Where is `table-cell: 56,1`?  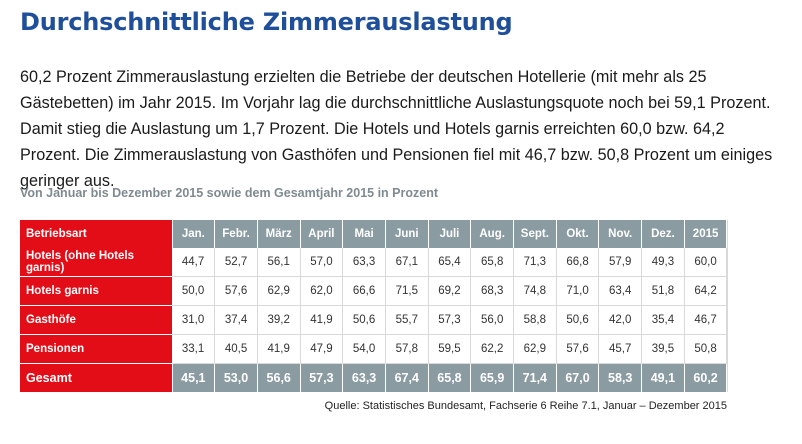 table-cell: 56,1 is located at coordinates (279, 262).